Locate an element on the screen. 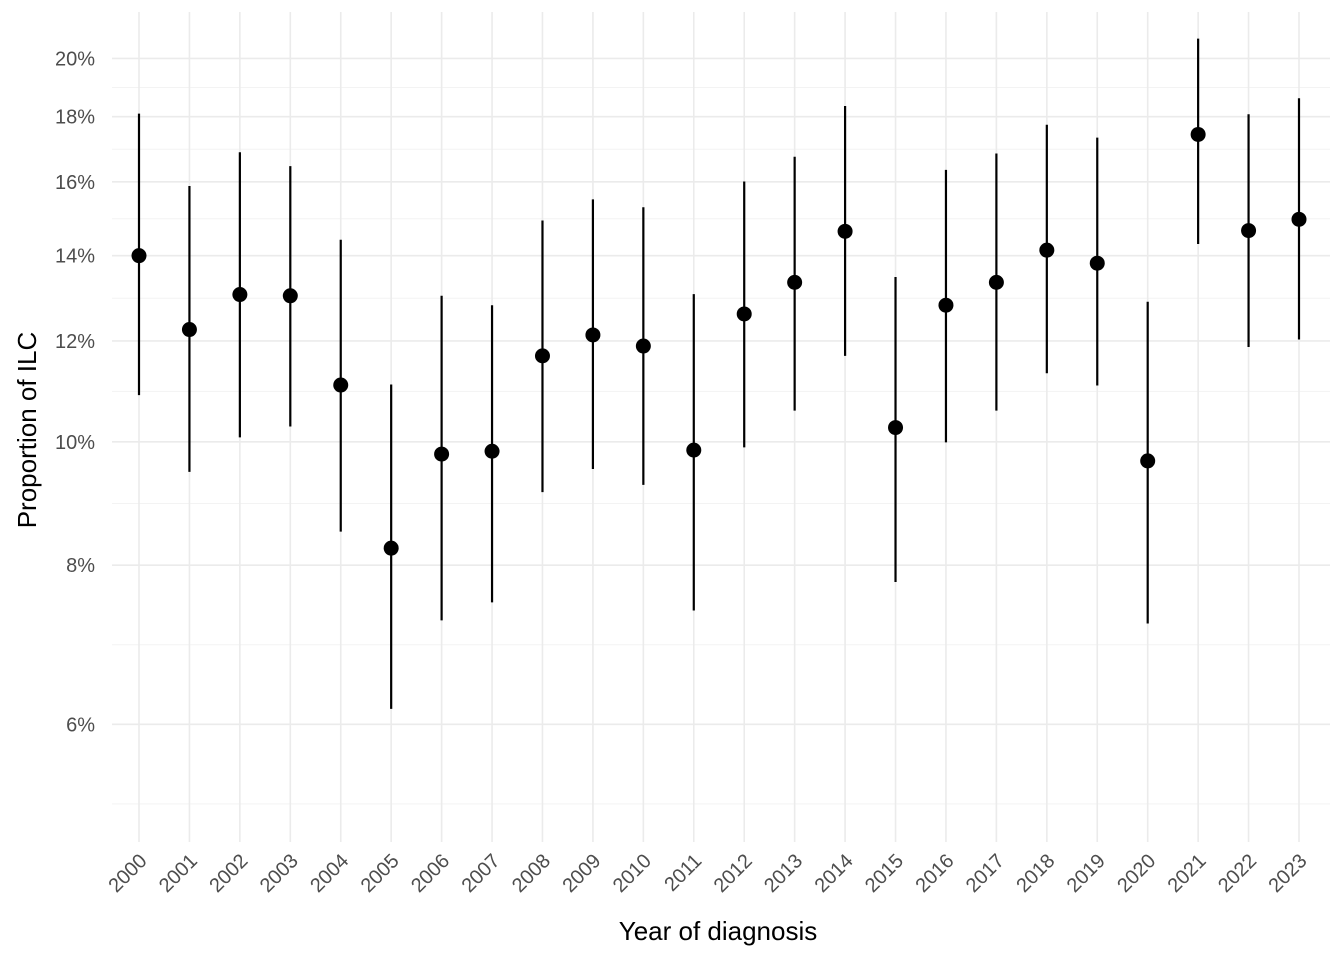  data-point-2000 is located at coordinates (139, 256).